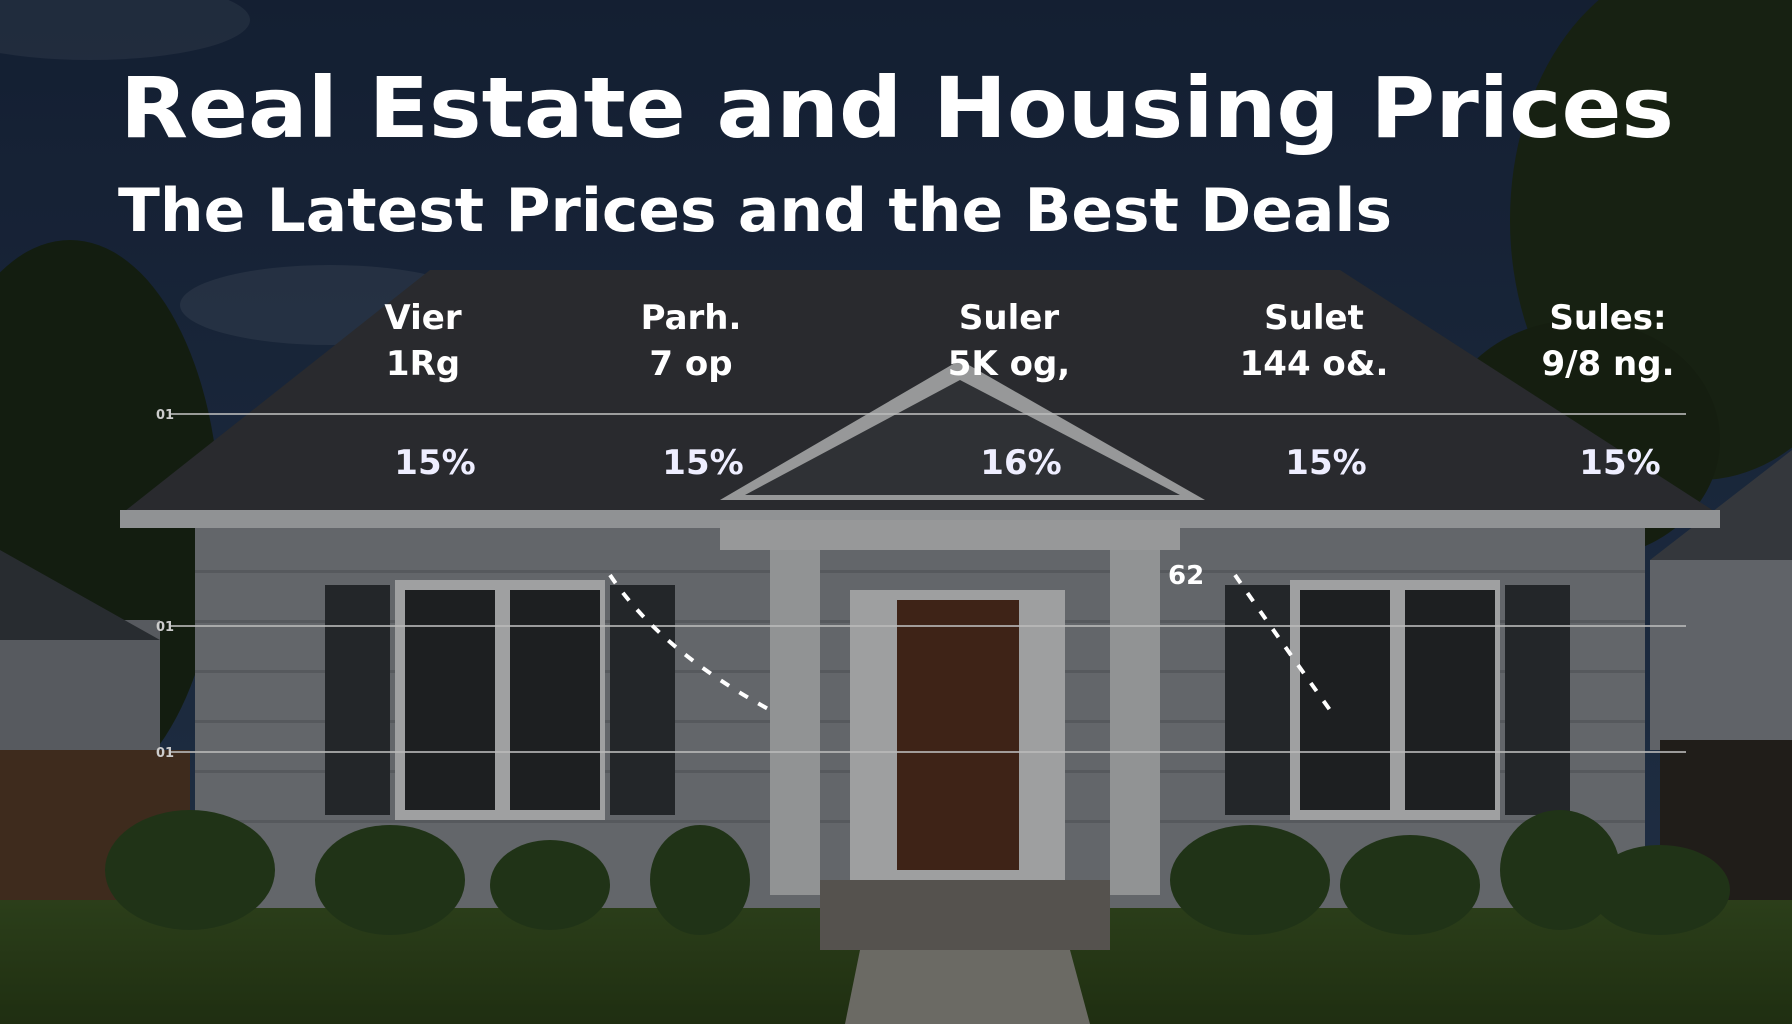 The height and width of the screenshot is (1024, 1792). Describe the element at coordinates (1314, 318) in the screenshot. I see `column-name: Sulet` at that location.